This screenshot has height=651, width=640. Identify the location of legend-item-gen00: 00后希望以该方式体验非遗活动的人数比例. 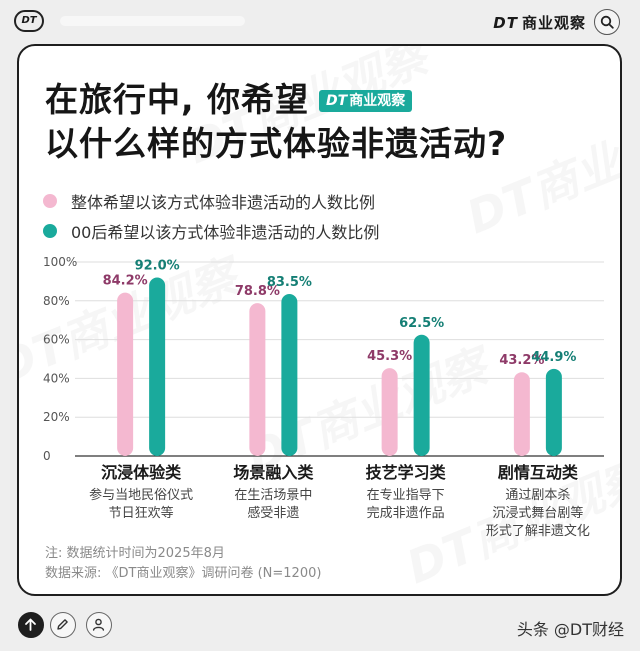
(211, 231).